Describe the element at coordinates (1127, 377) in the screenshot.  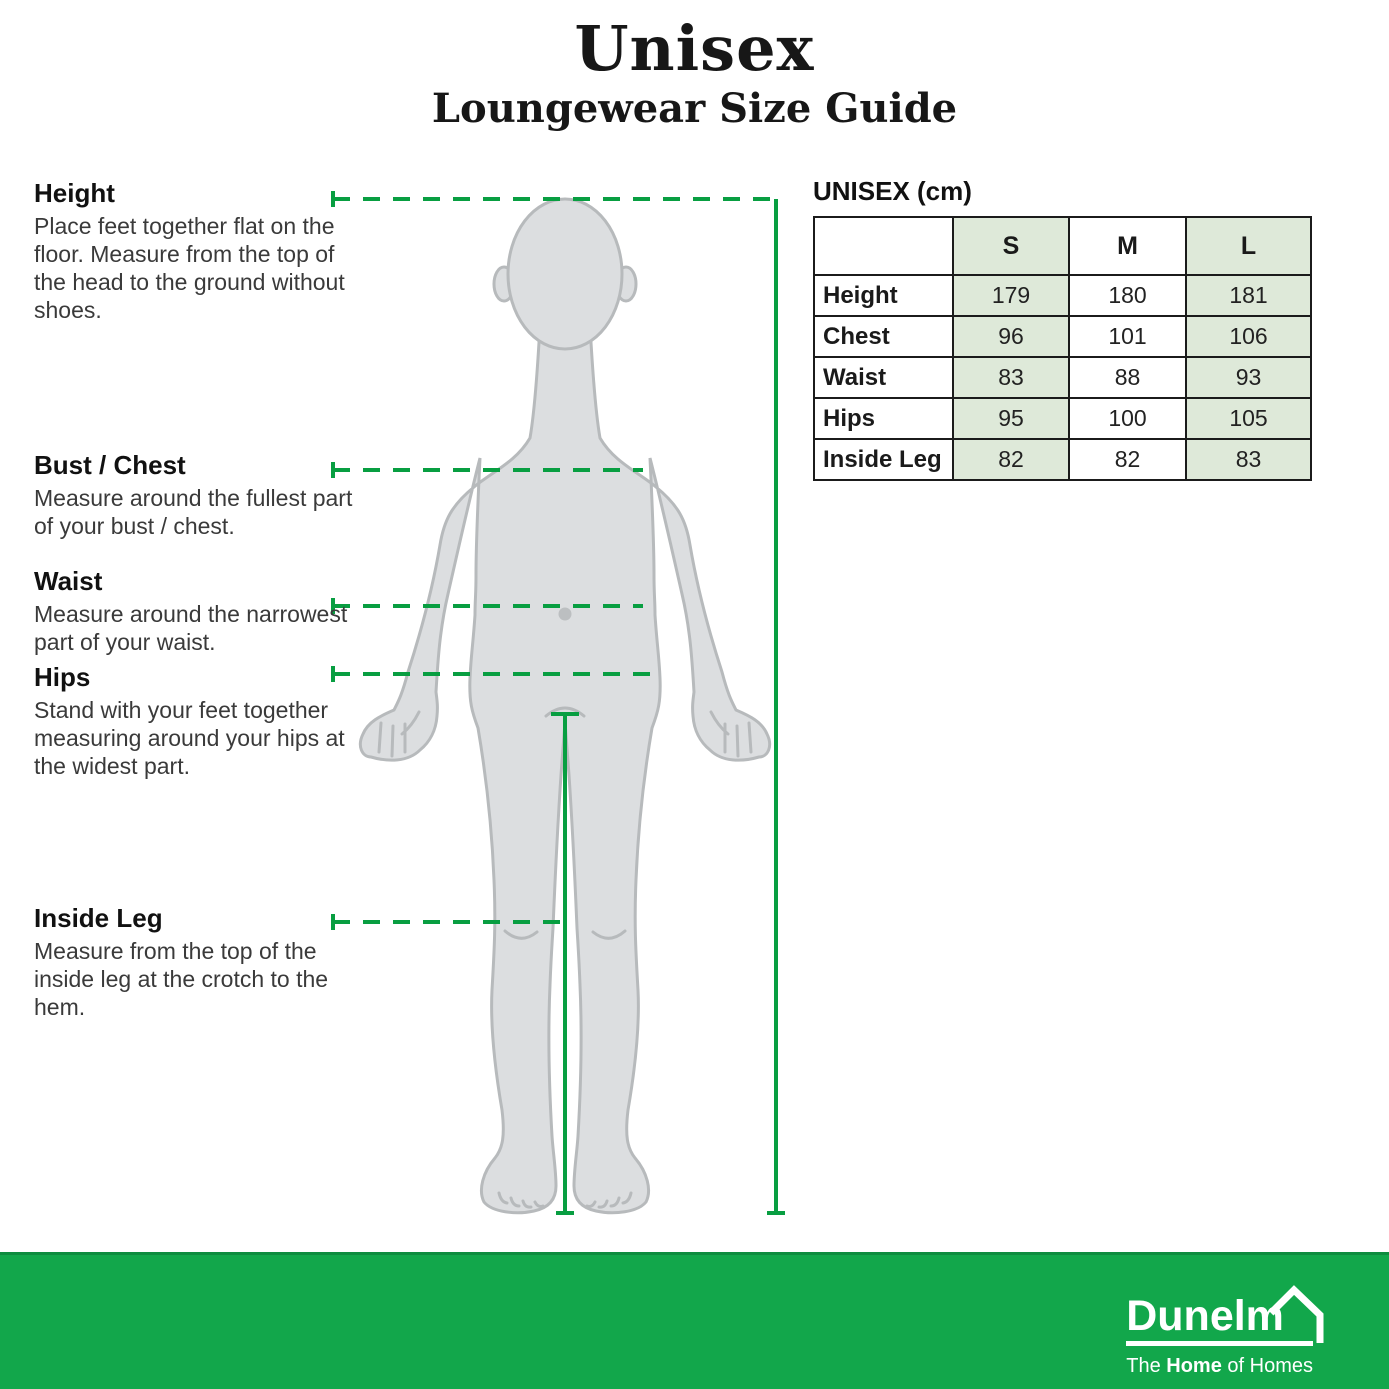
I see `size-cell: 88` at that location.